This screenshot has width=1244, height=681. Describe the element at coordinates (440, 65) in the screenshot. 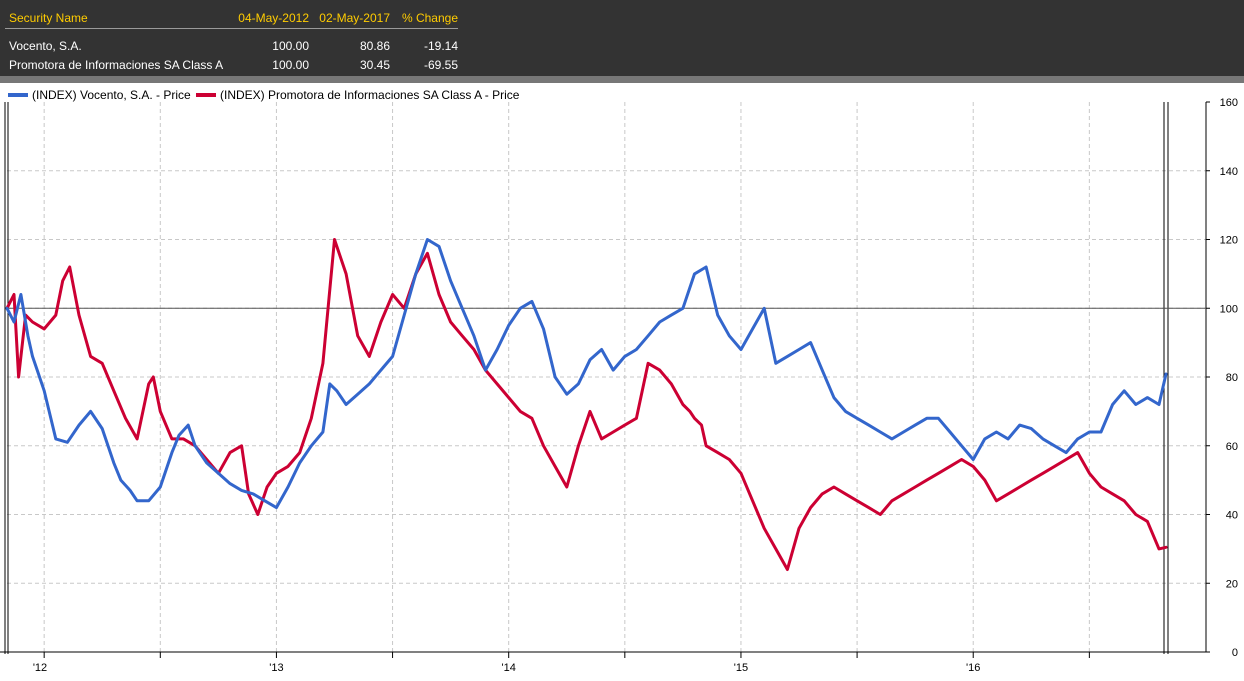

I see `row-2-change: -69.55` at that location.